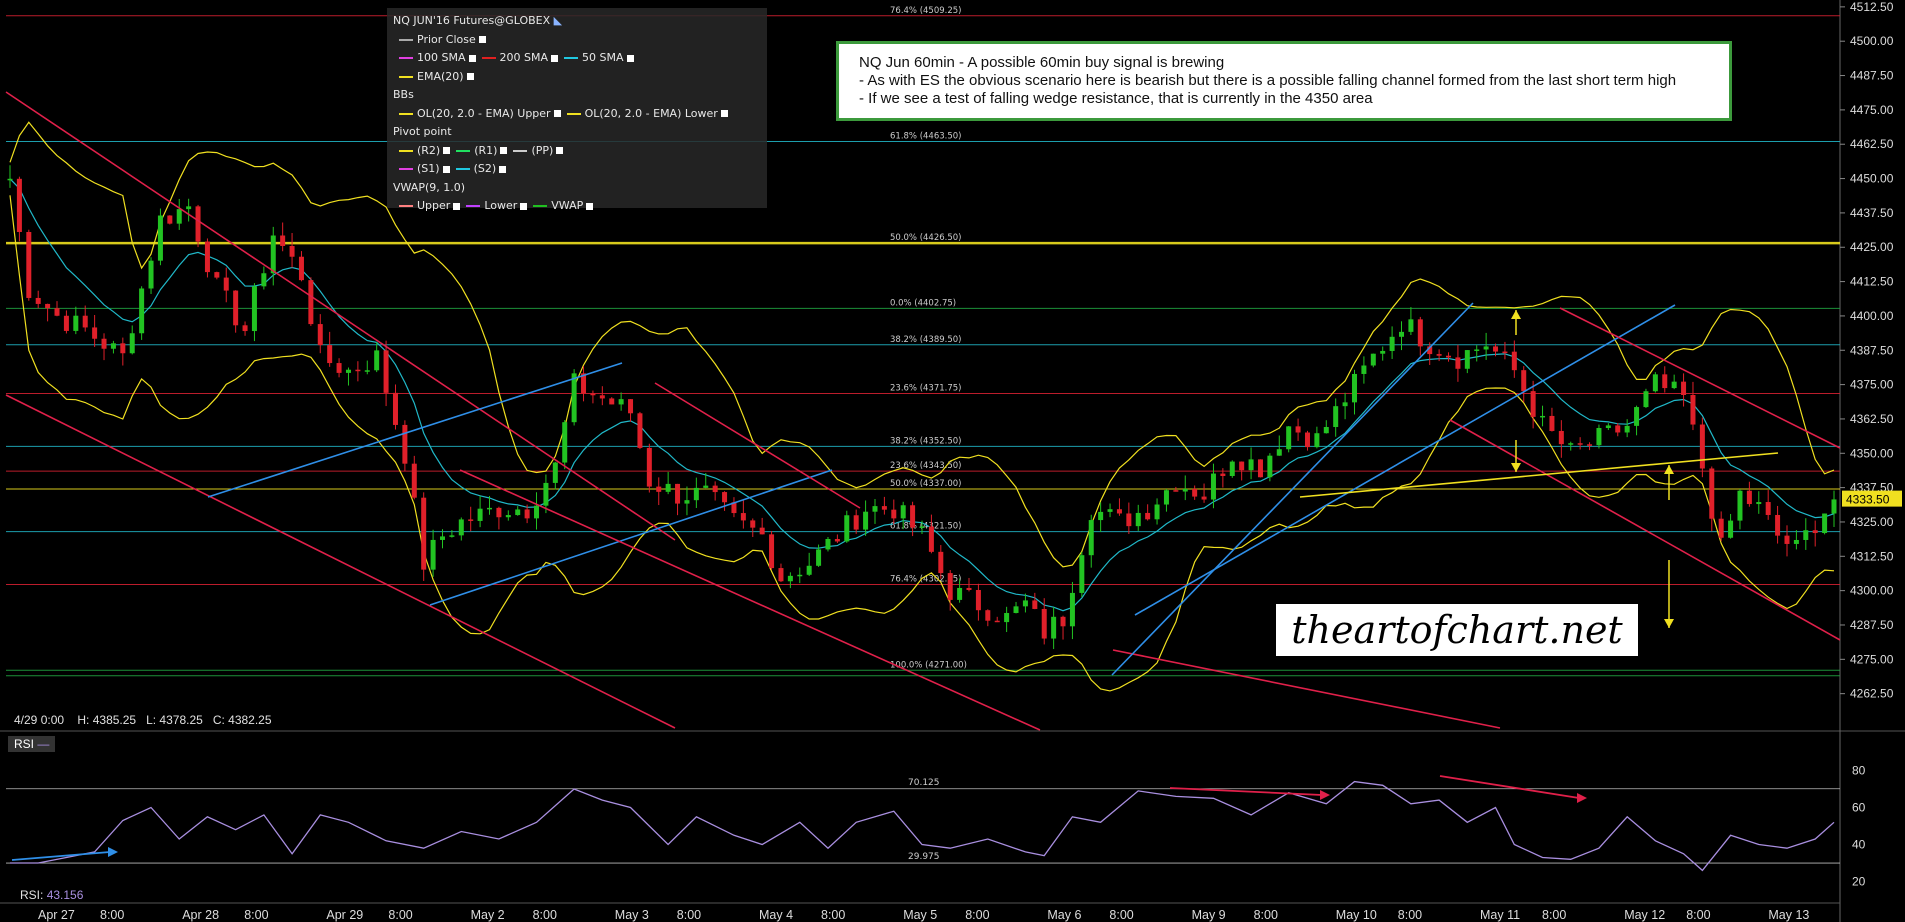  What do you see at coordinates (51, 895) in the screenshot?
I see `rsi-value-readout: RSI: 43.156` at bounding box center [51, 895].